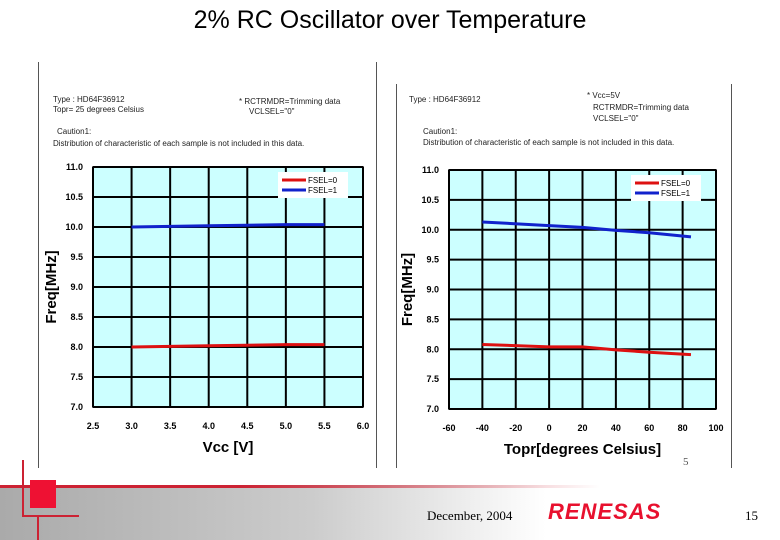 The image size is (780, 540). Describe the element at coordinates (605, 511) in the screenshot. I see `renesas-logo: RENESAS` at that location.